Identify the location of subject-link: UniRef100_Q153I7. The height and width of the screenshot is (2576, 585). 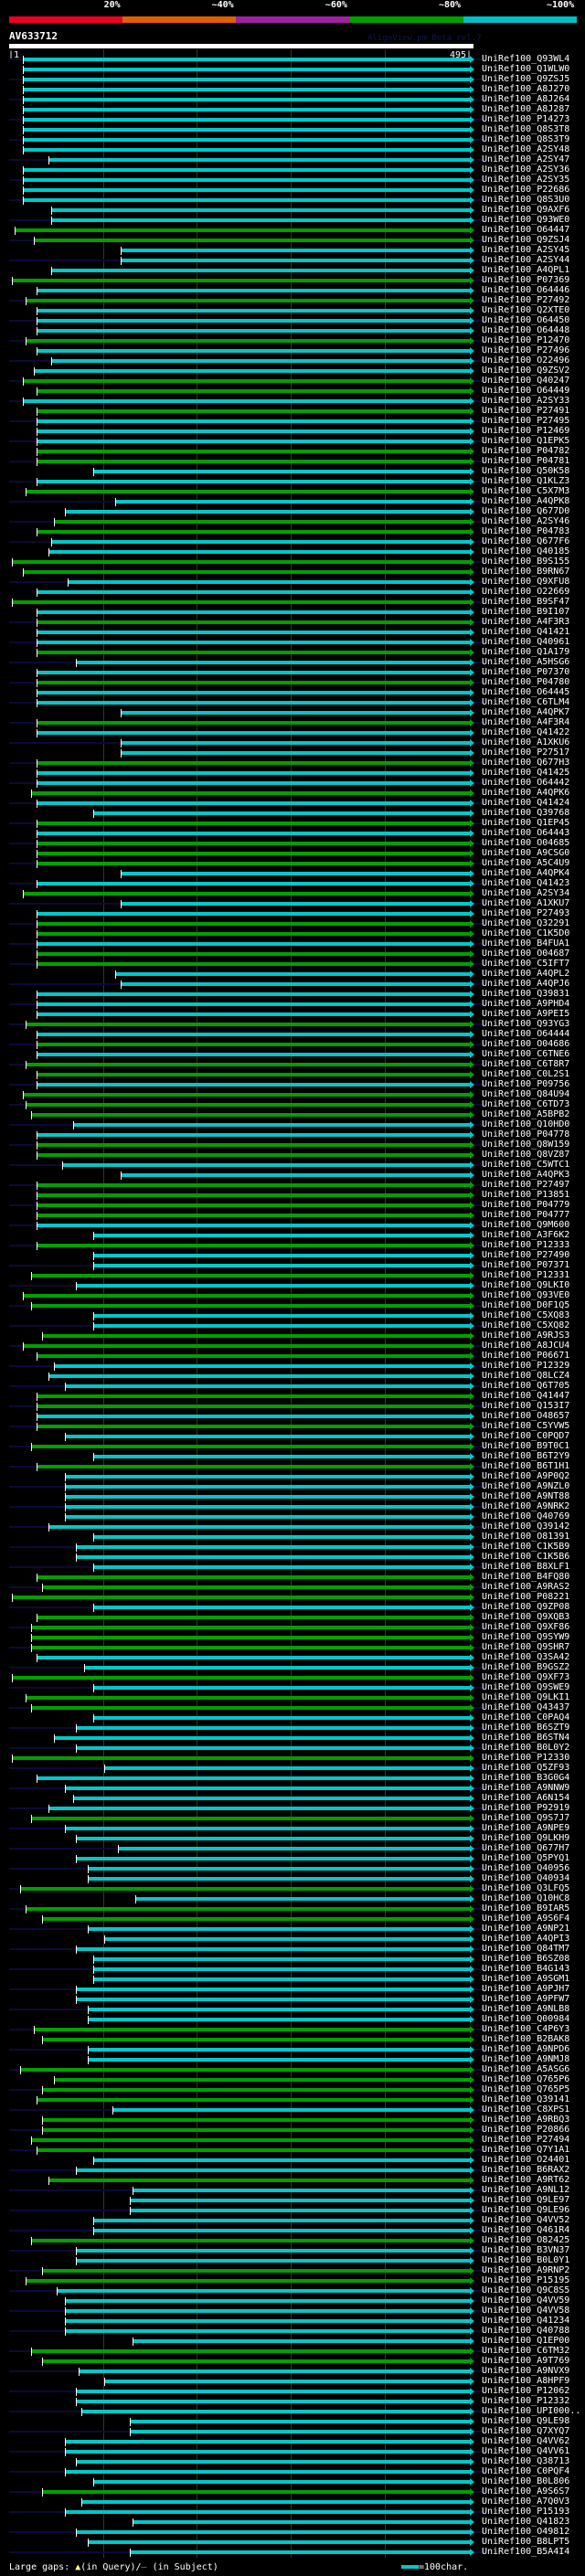
(526, 1406).